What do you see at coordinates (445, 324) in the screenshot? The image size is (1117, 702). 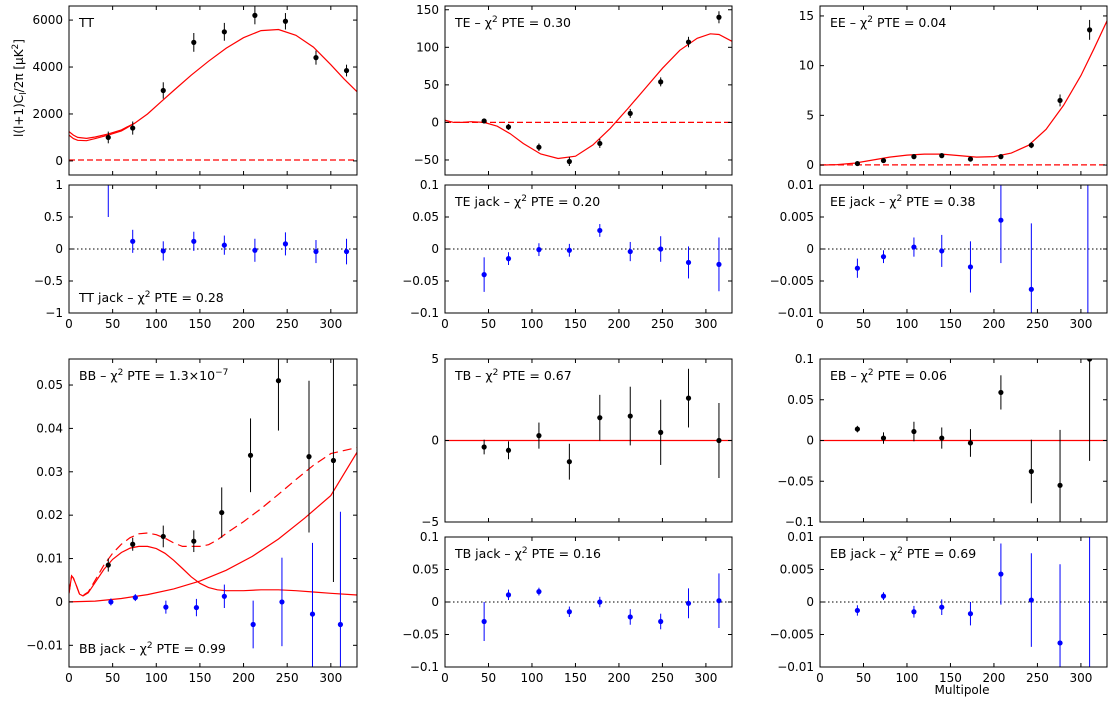 I see `te-jack-xtick-label: 0` at bounding box center [445, 324].